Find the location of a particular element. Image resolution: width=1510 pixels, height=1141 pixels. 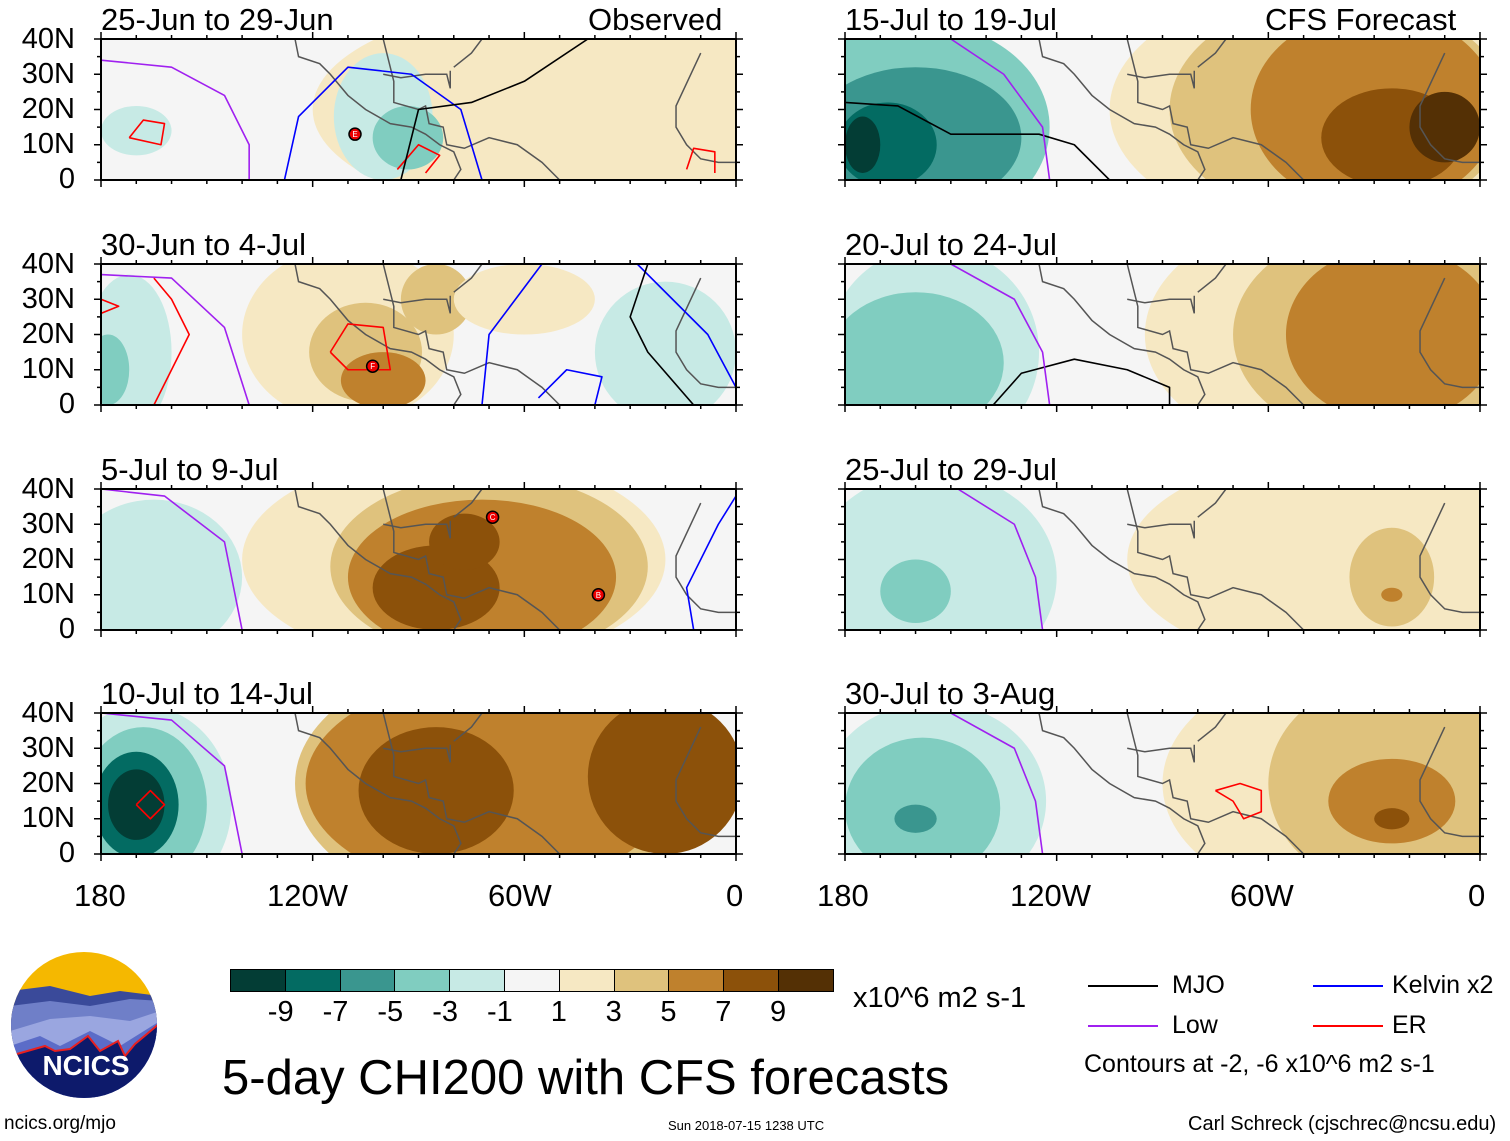

panel-title: 10-Jul to 14-Jul is located at coordinates (207, 693).